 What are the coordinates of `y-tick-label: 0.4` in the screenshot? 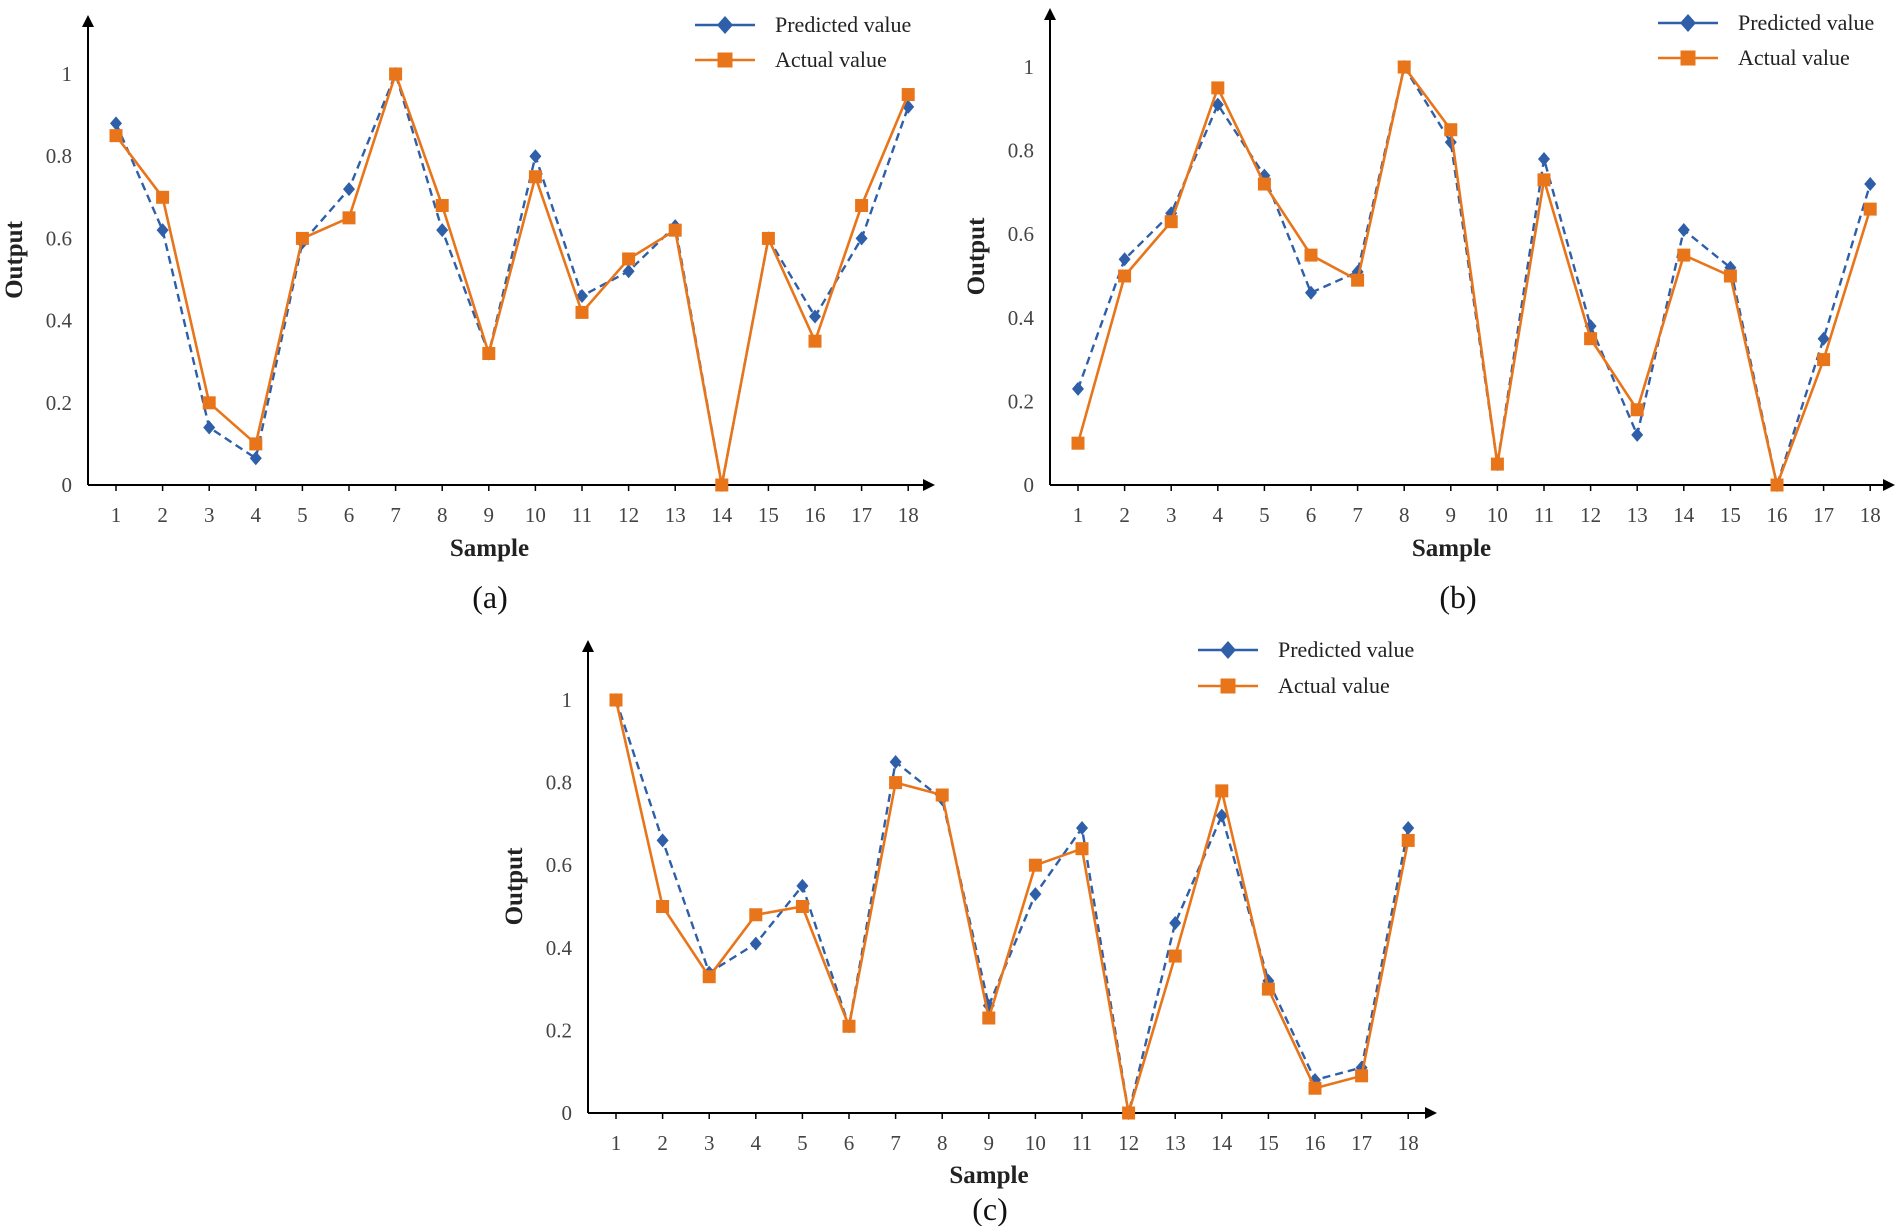 It's located at (1021, 318).